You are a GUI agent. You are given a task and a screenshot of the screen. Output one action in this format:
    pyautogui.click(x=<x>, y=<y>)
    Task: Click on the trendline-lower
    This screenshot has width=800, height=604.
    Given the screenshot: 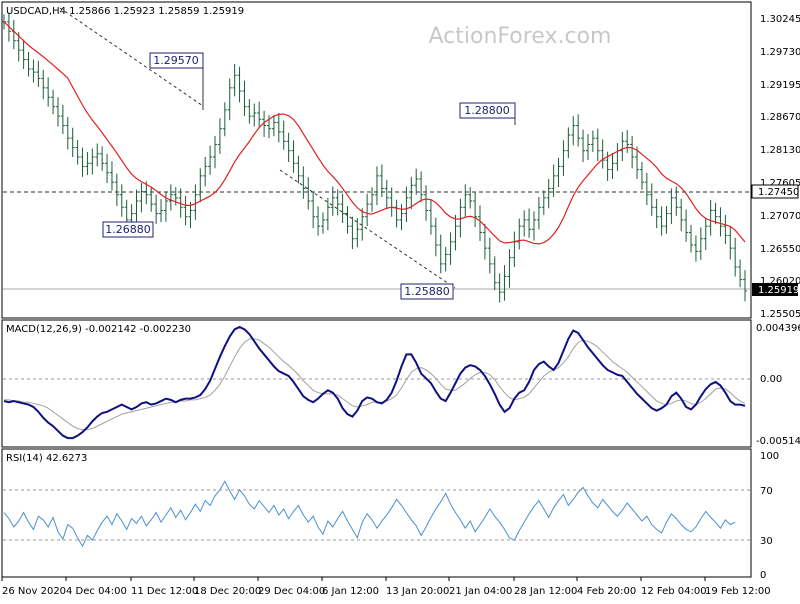 What is the action you would take?
    pyautogui.click(x=367, y=229)
    